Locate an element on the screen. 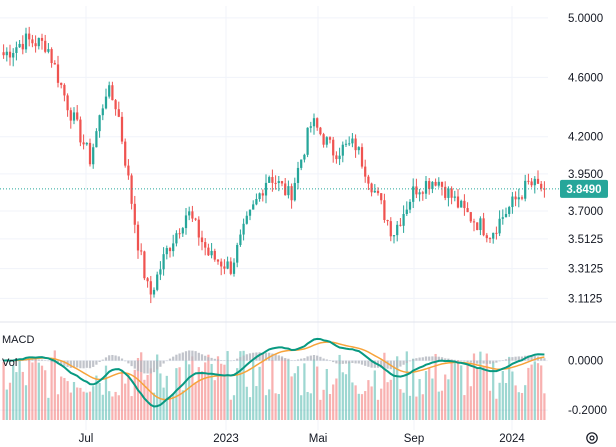 This screenshot has width=616, height=447. gear-icon is located at coordinates (592, 438).